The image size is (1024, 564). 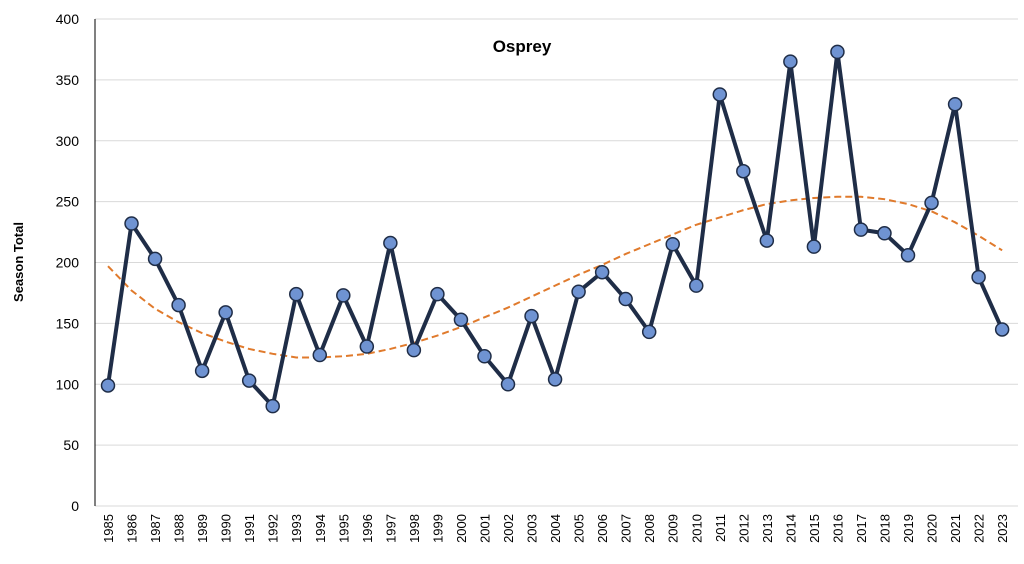 What do you see at coordinates (296, 528) in the screenshot?
I see `x-tick-label: 1993` at bounding box center [296, 528].